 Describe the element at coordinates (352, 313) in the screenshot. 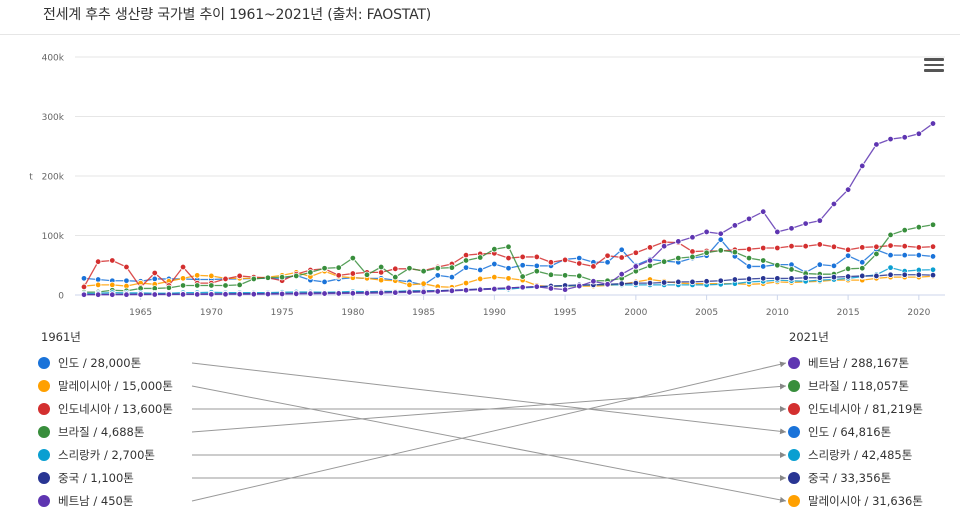

I see `x-tick-label: 1980` at that location.